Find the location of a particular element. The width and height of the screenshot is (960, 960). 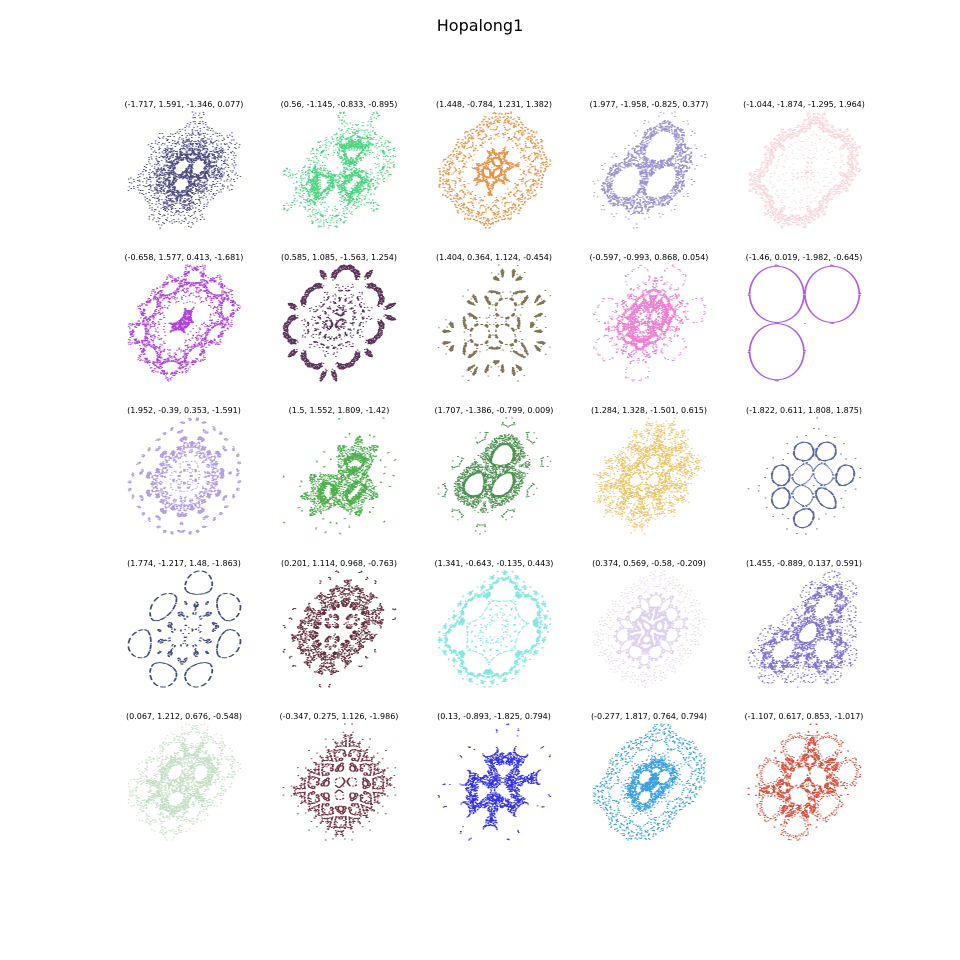

subplot-panel: (1.977, -1.958, -0.825, 0.377) is located at coordinates (649, 176).